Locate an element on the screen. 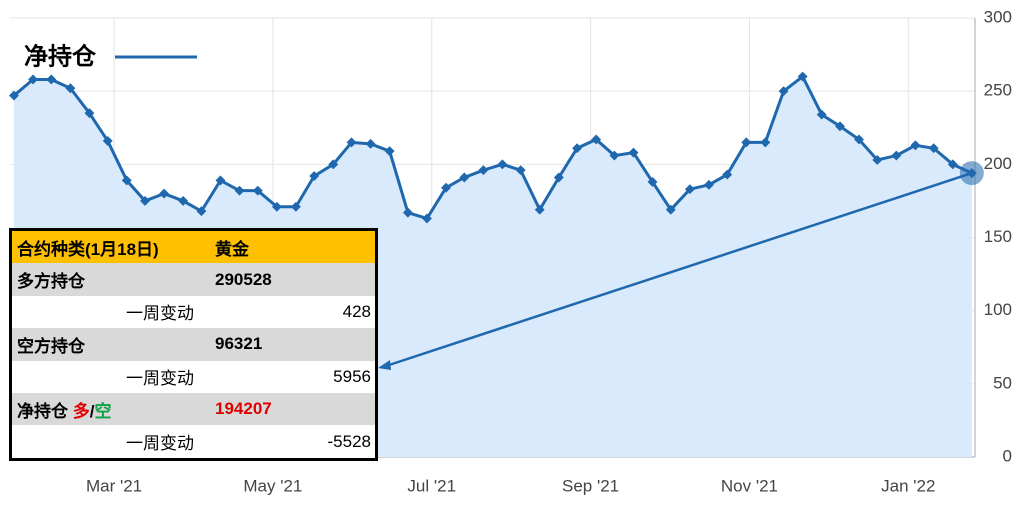 The height and width of the screenshot is (511, 1025). y-tick-label: 50 is located at coordinates (1002, 382).